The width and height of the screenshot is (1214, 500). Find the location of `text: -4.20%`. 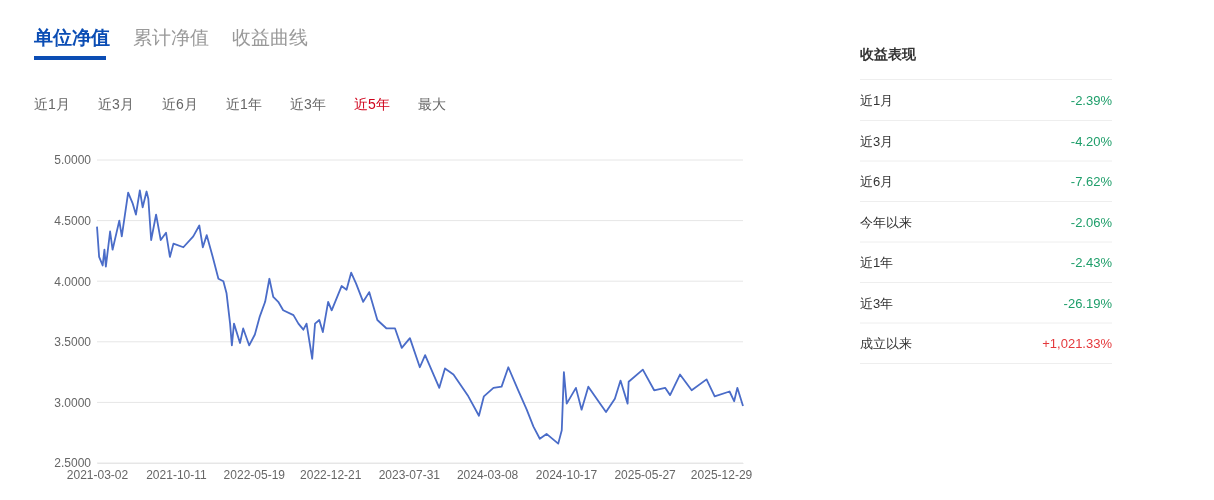

text: -4.20% is located at coordinates (1091, 141).